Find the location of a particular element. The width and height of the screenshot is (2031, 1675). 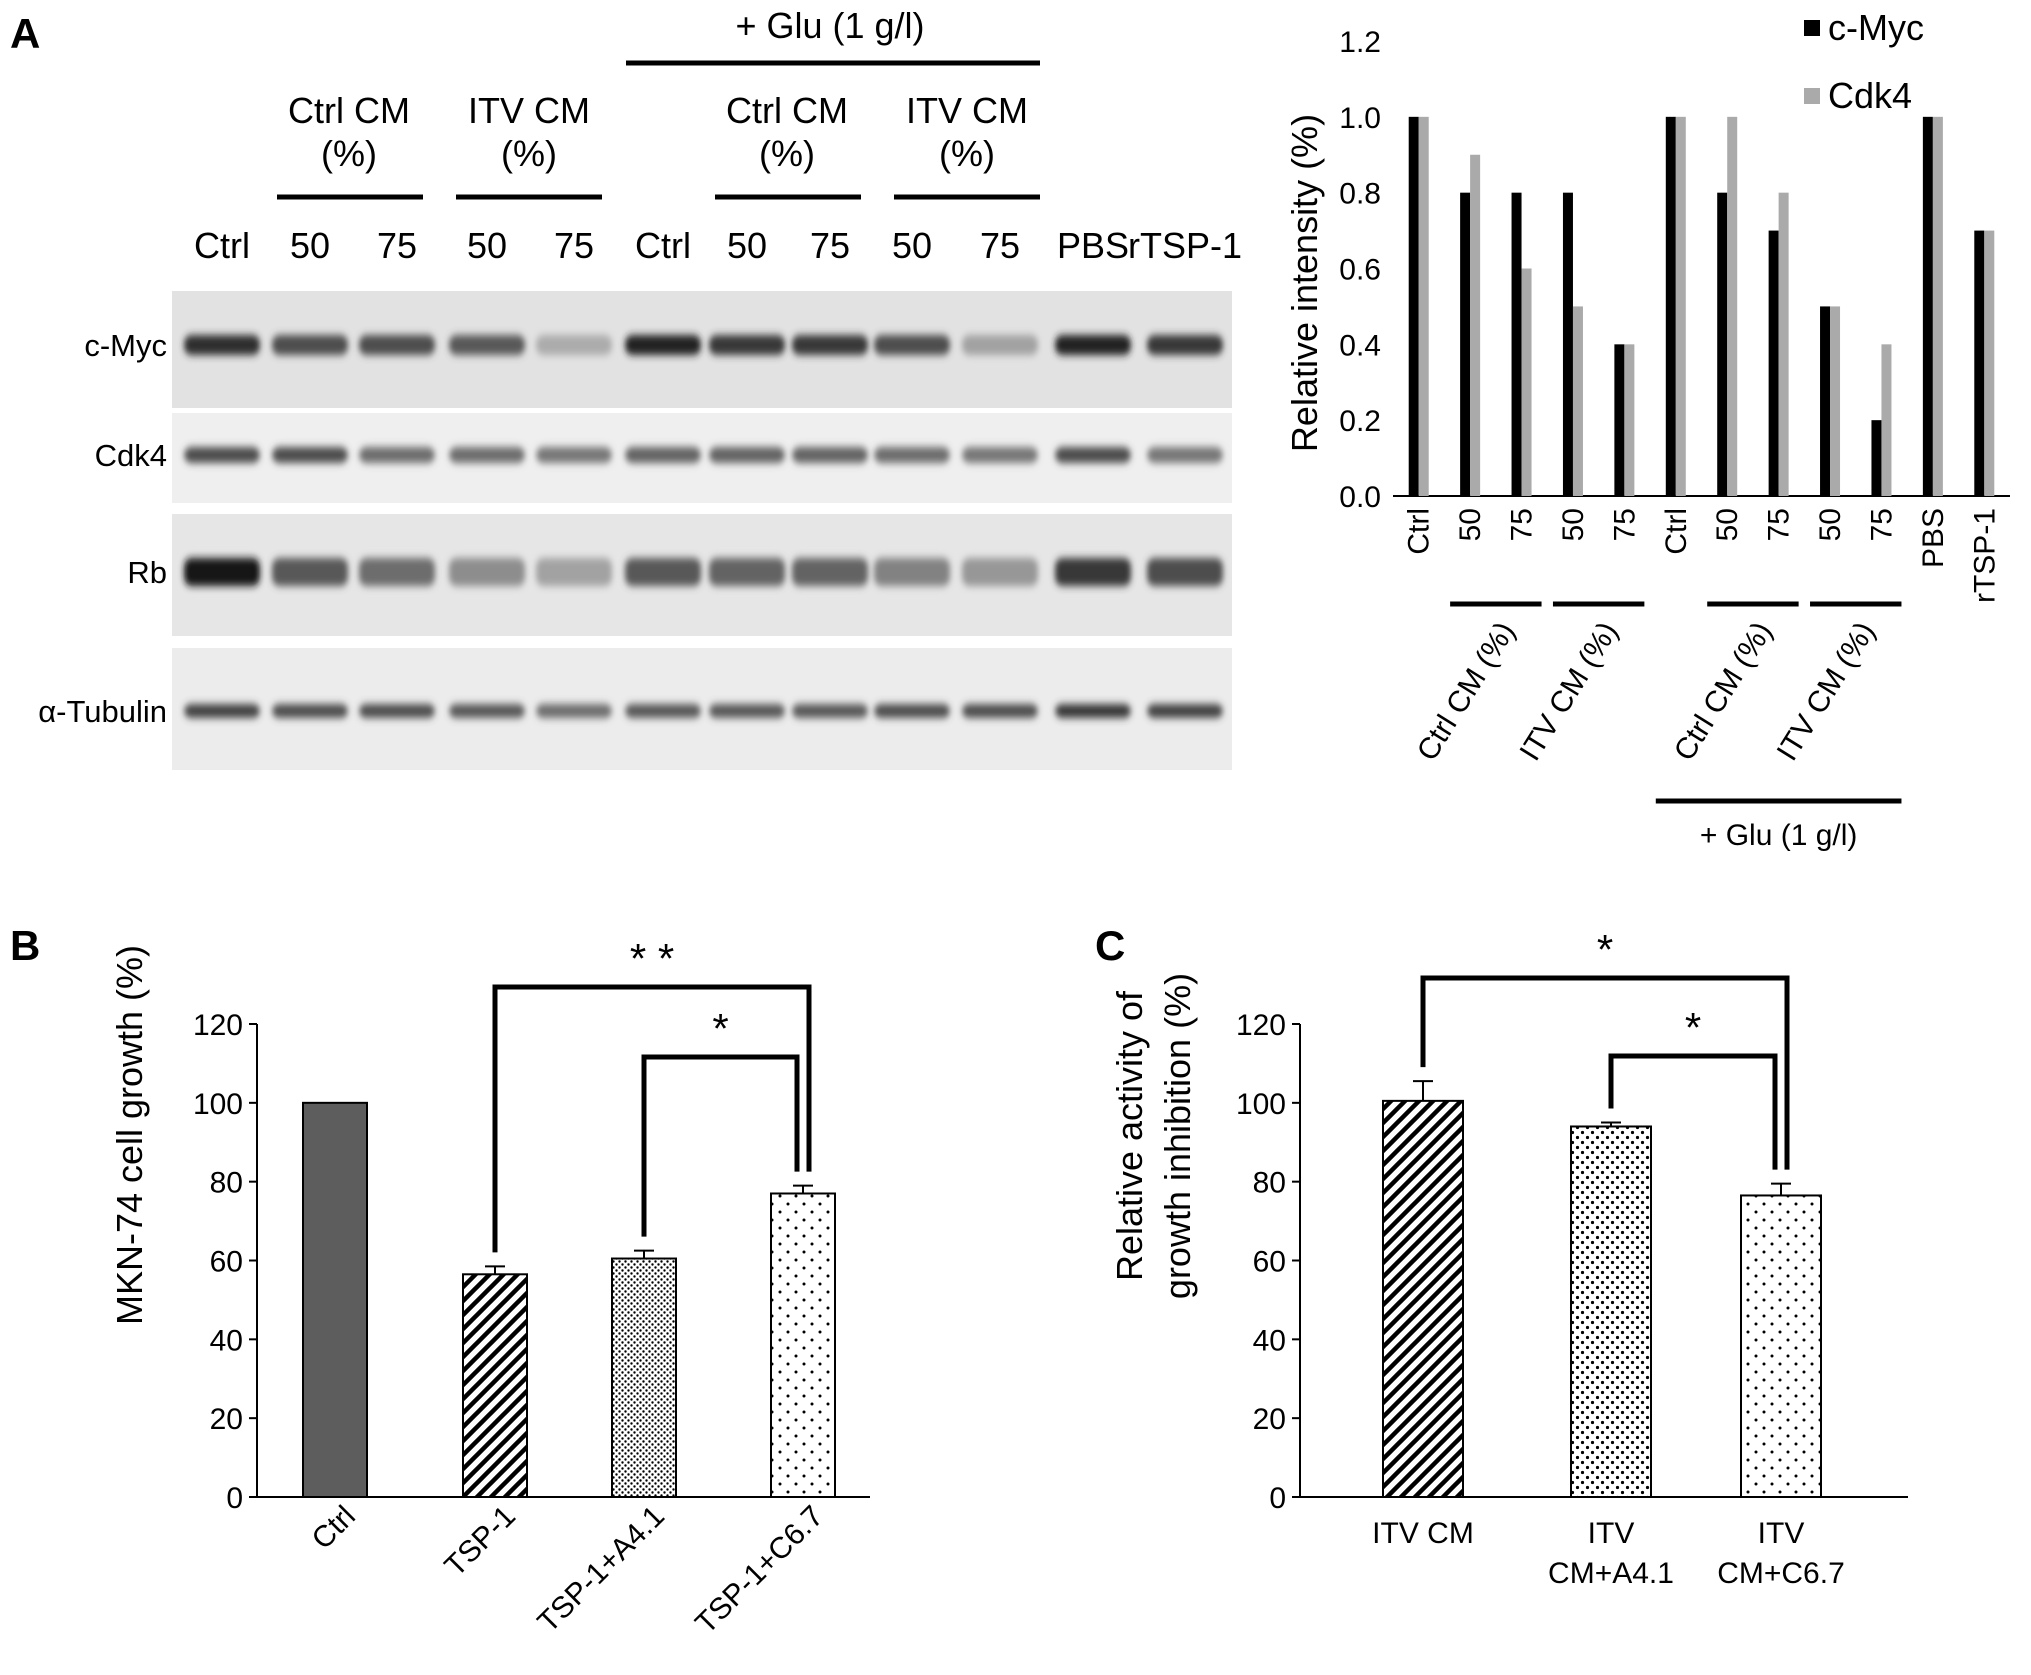

chart-b-axes: 0 20 40 60 80 100 120 is located at coordinates (531, 1262).